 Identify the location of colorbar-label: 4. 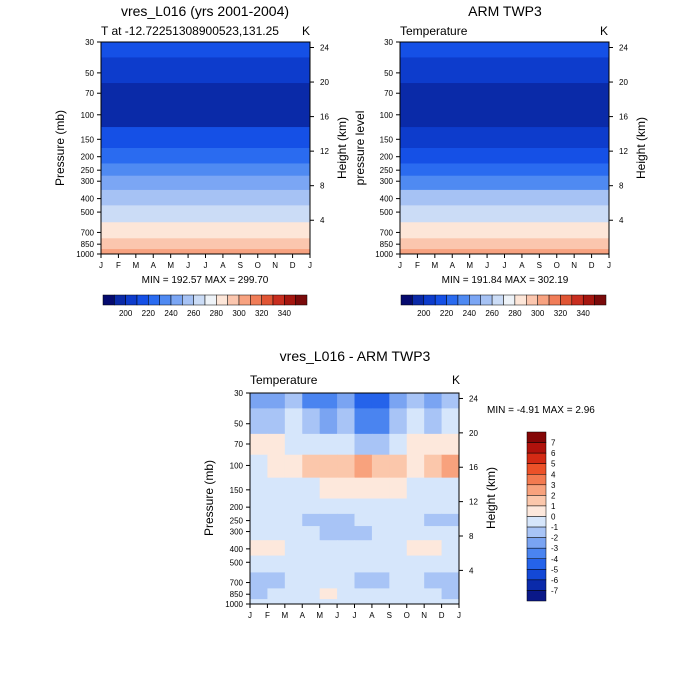
(553, 474).